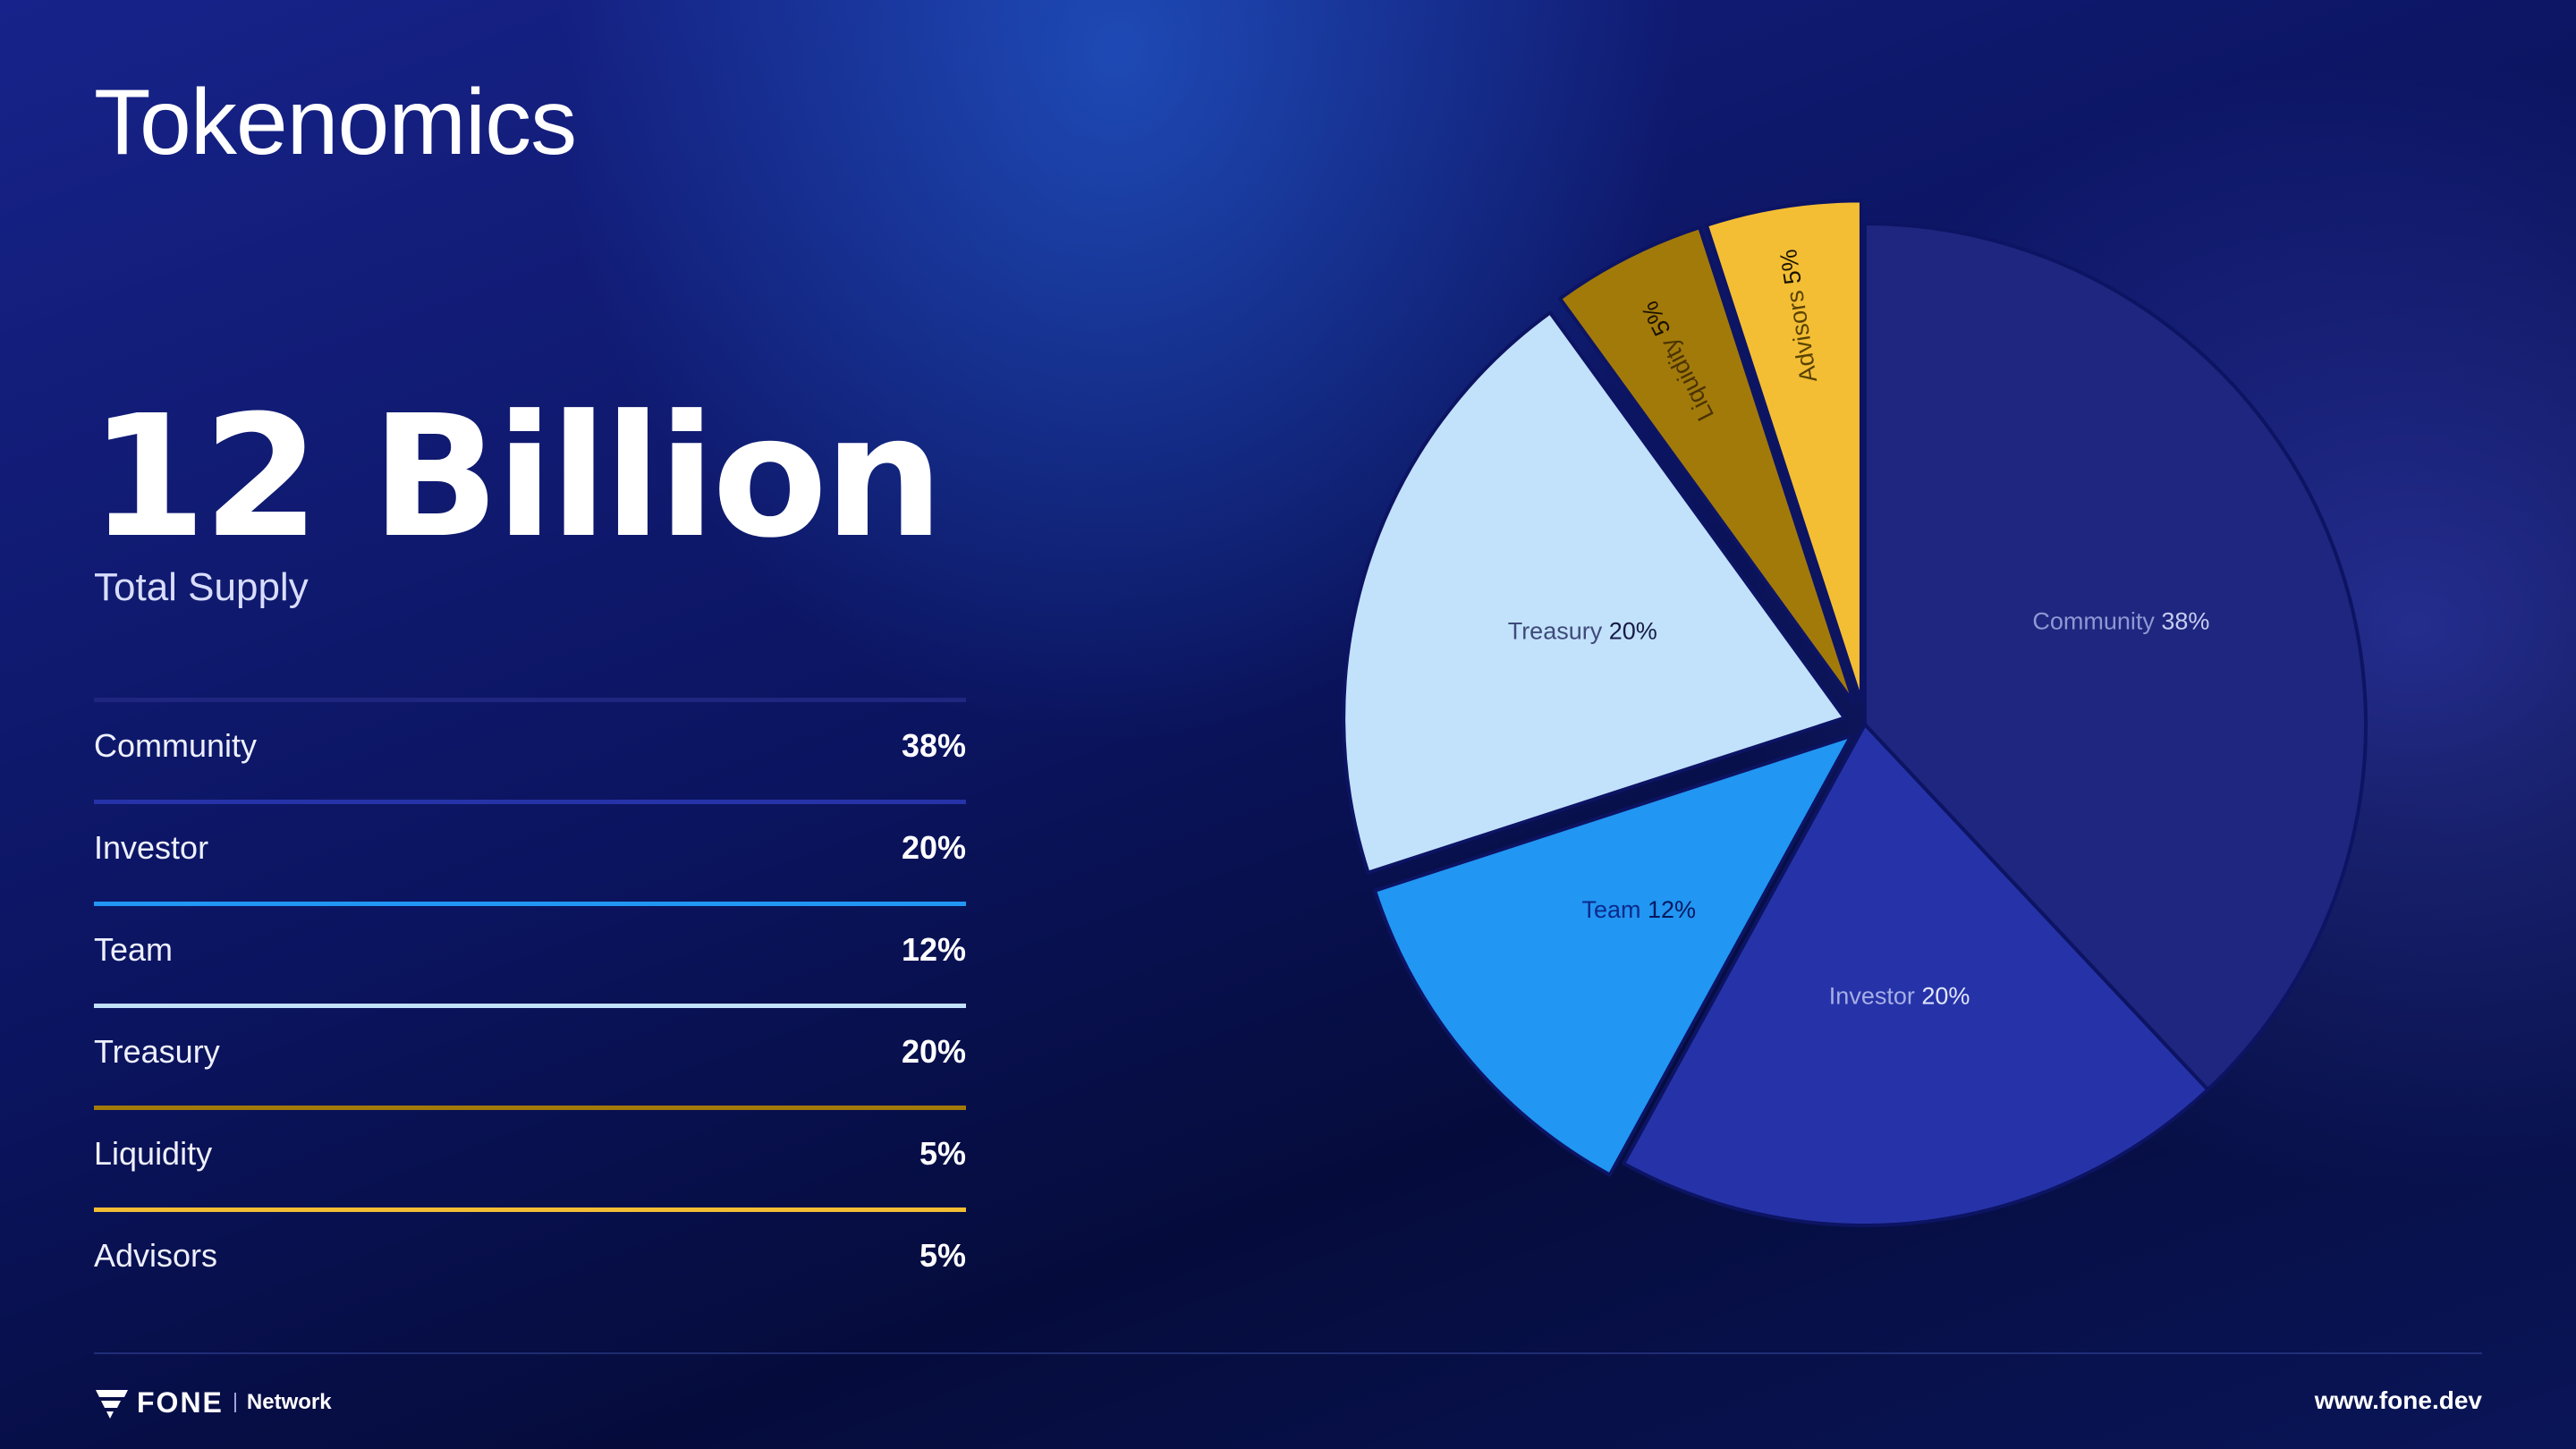 Image resolution: width=2576 pixels, height=1449 pixels. What do you see at coordinates (157, 1051) in the screenshot?
I see `allocation-name: Treasury` at bounding box center [157, 1051].